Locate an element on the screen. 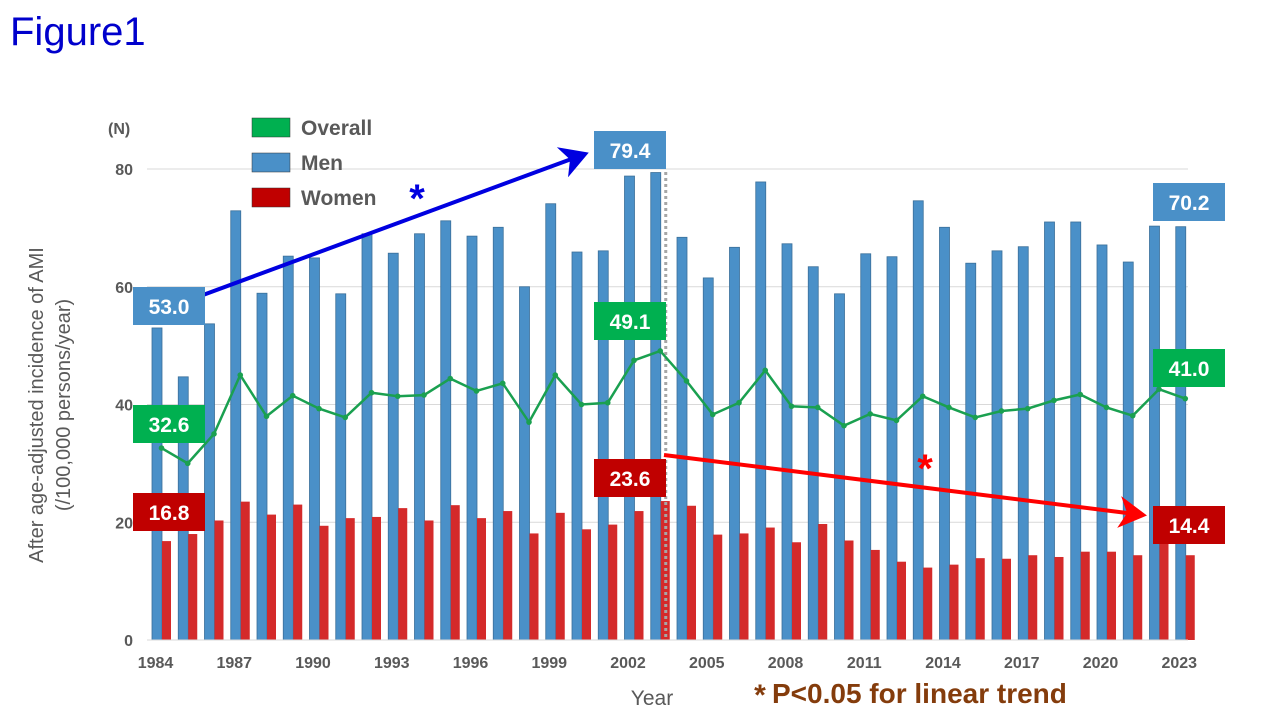  annotation-value: 53.0 is located at coordinates (169, 307).